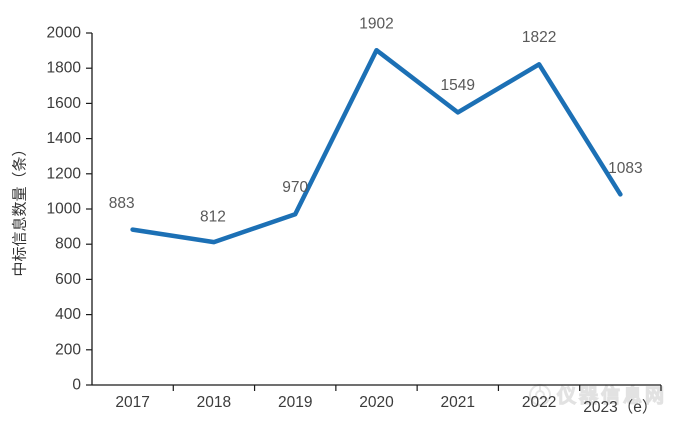 This screenshot has height=427, width=678. I want to click on data-point-label: 1822, so click(539, 37).